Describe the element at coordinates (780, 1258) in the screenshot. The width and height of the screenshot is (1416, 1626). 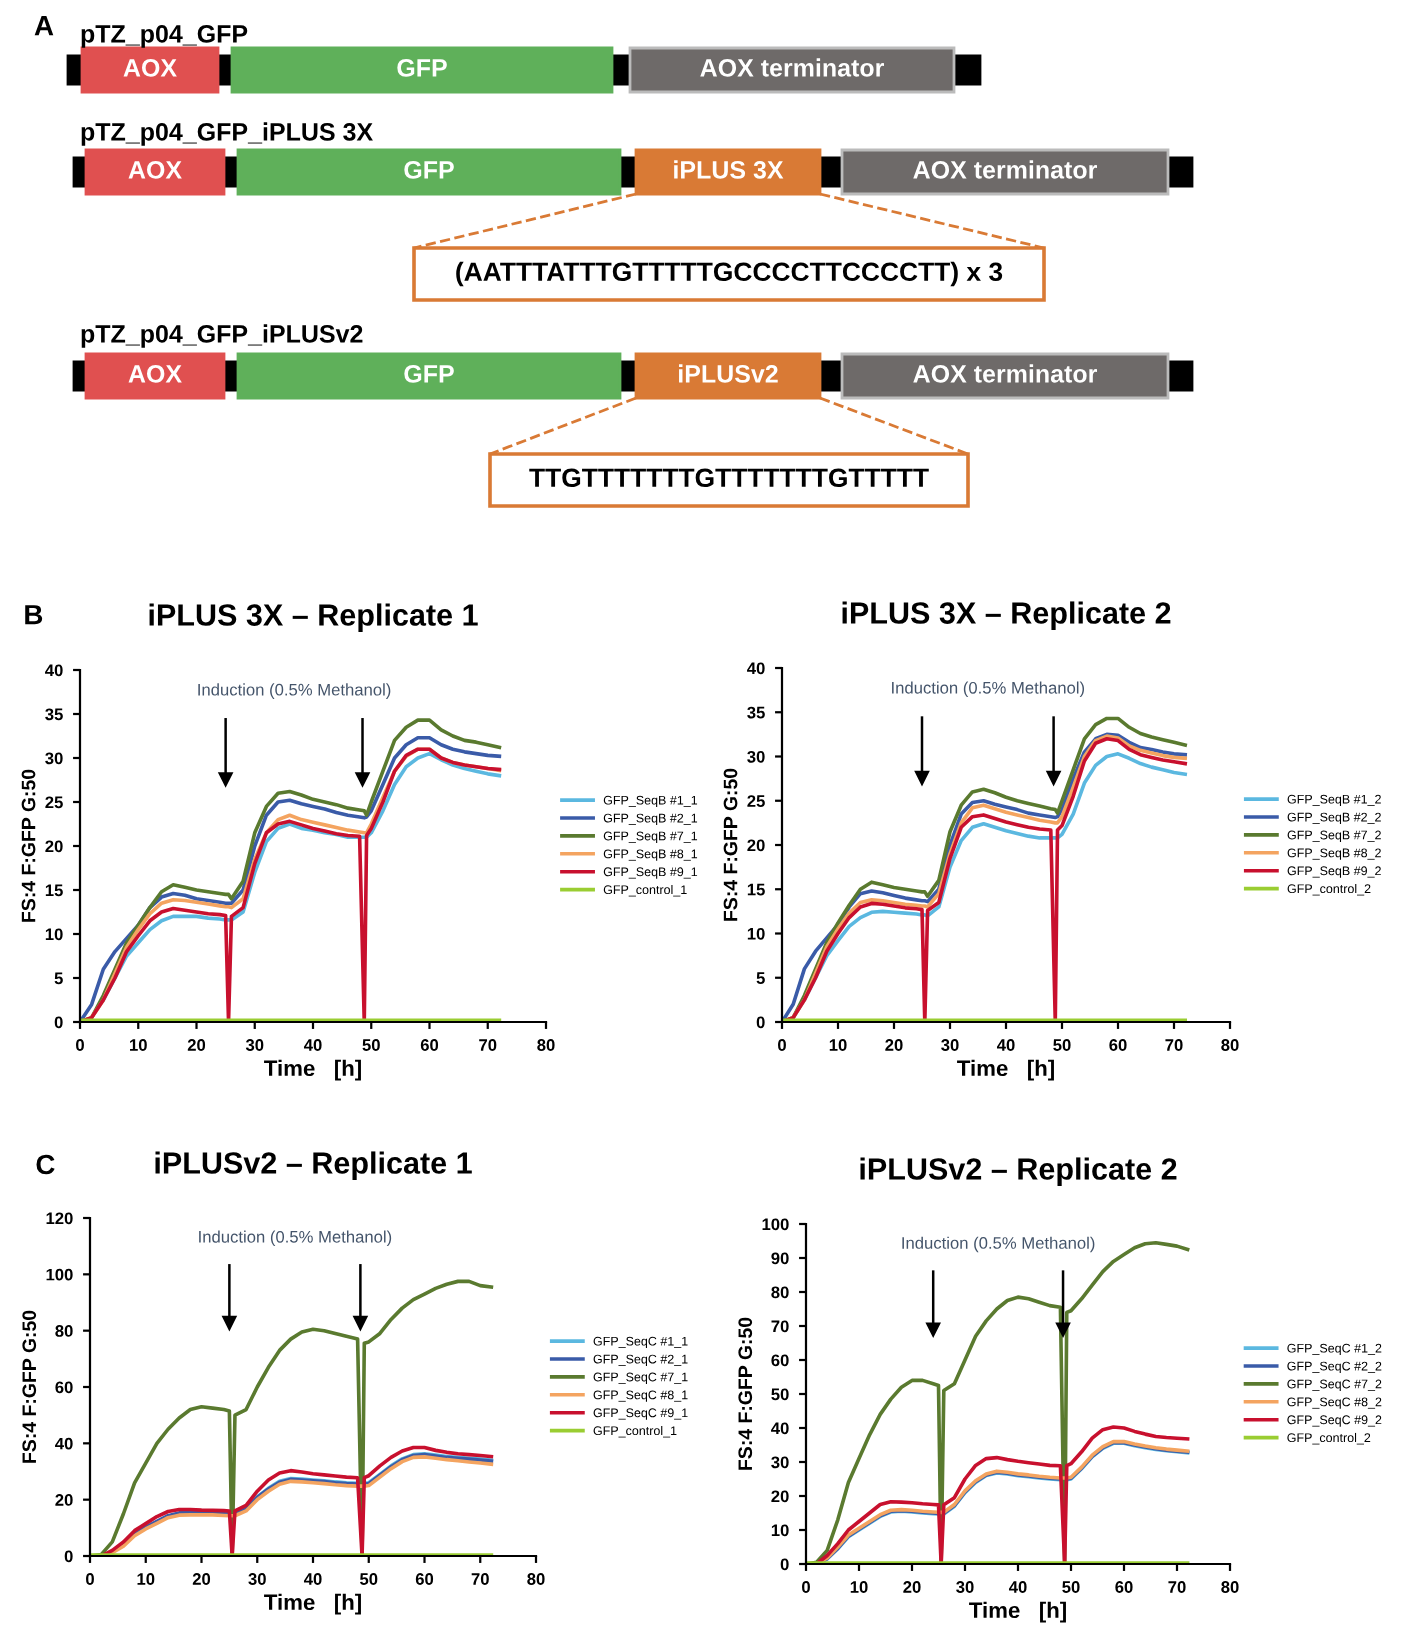
I see `y-tick-label: 90` at that location.